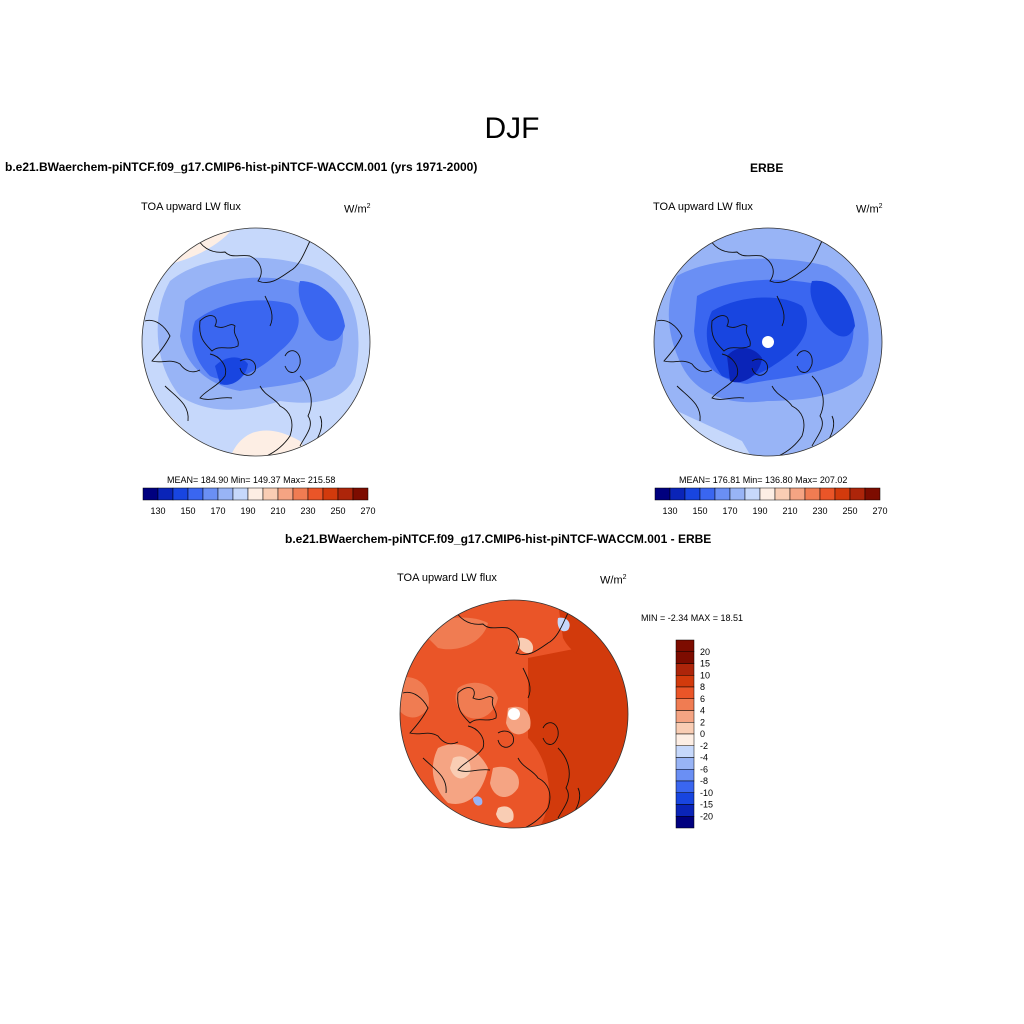 The height and width of the screenshot is (1024, 1024). What do you see at coordinates (706, 816) in the screenshot?
I see `diff-colorbar-tick-label: -20` at bounding box center [706, 816].